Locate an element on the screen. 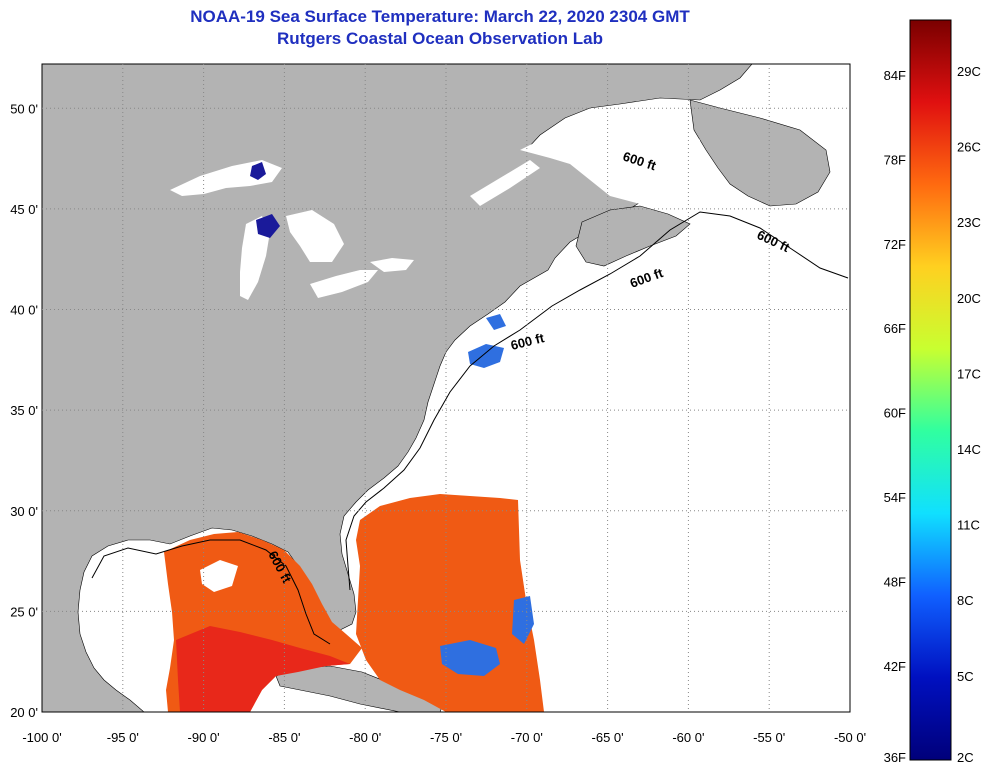  colorbar-celsius-label: 20C is located at coordinates (969, 298).